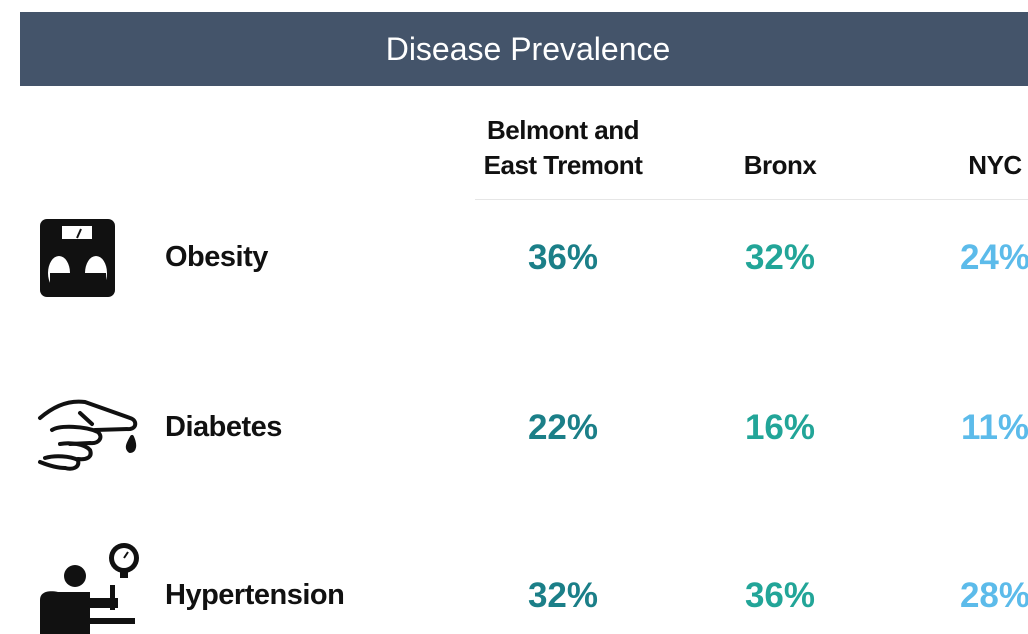  Describe the element at coordinates (995, 165) in the screenshot. I see `column-header: NYC` at that location.